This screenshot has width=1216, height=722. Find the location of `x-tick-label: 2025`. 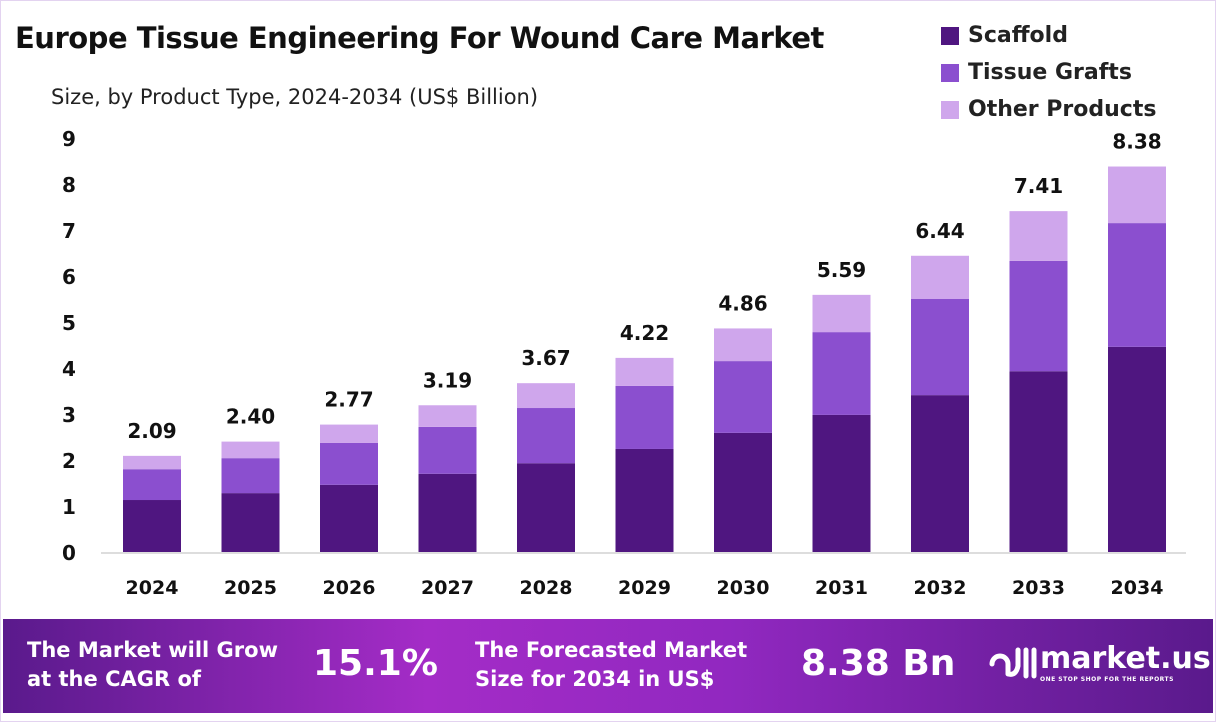

x-tick-label: 2025 is located at coordinates (250, 588).